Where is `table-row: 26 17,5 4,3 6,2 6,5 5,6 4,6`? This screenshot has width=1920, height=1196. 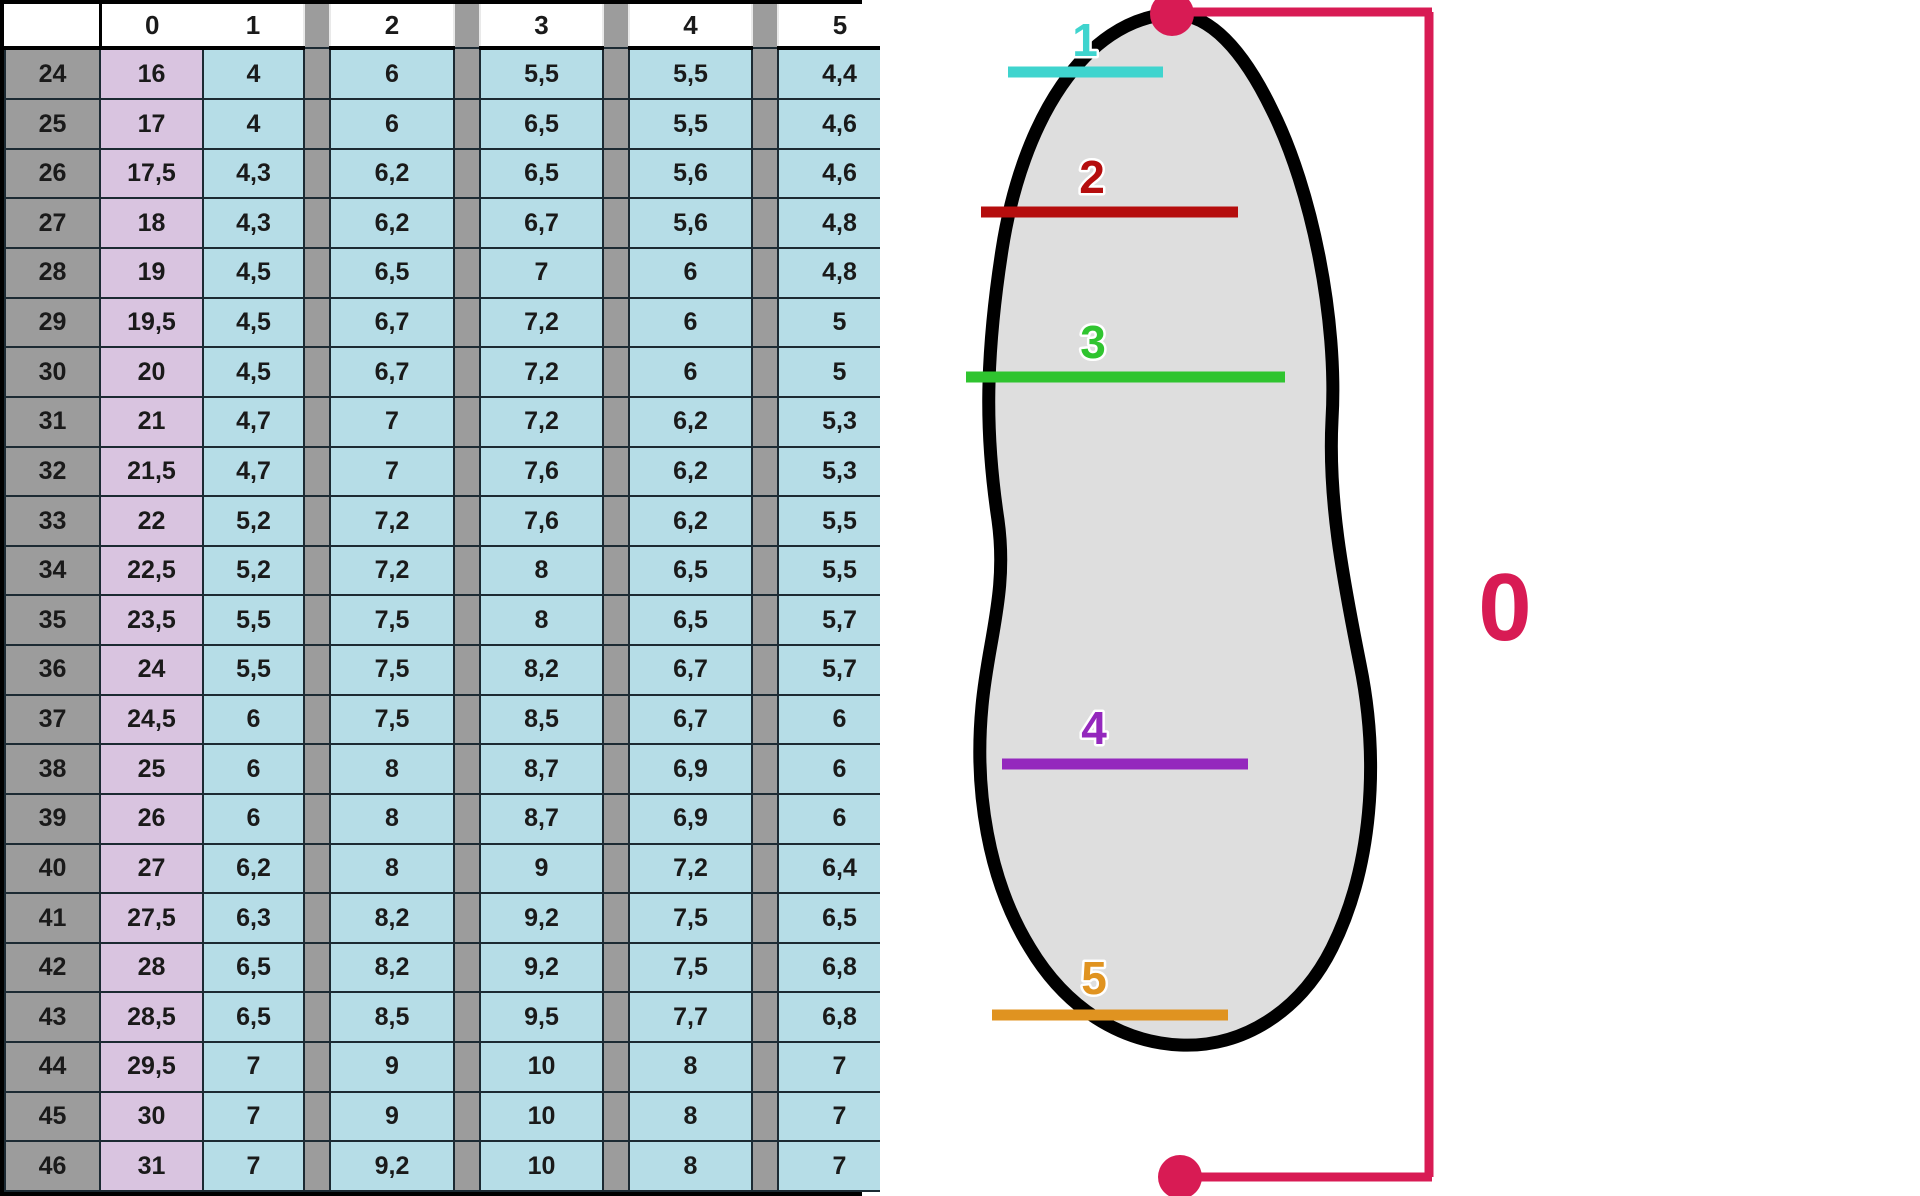
table-row: 26 17,5 4,3 6,2 6,5 5,6 4,6 is located at coordinates (453, 173).